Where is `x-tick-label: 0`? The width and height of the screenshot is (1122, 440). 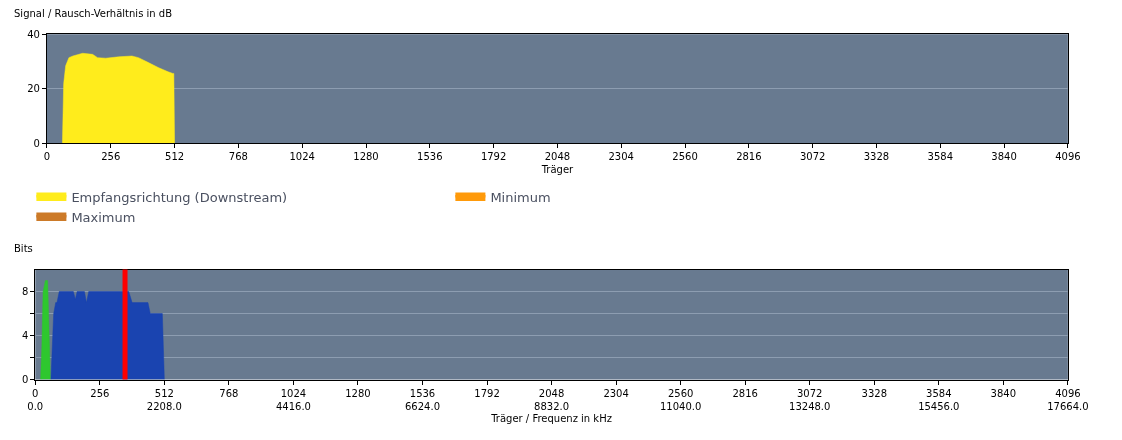 x-tick-label: 0 is located at coordinates (47, 157).